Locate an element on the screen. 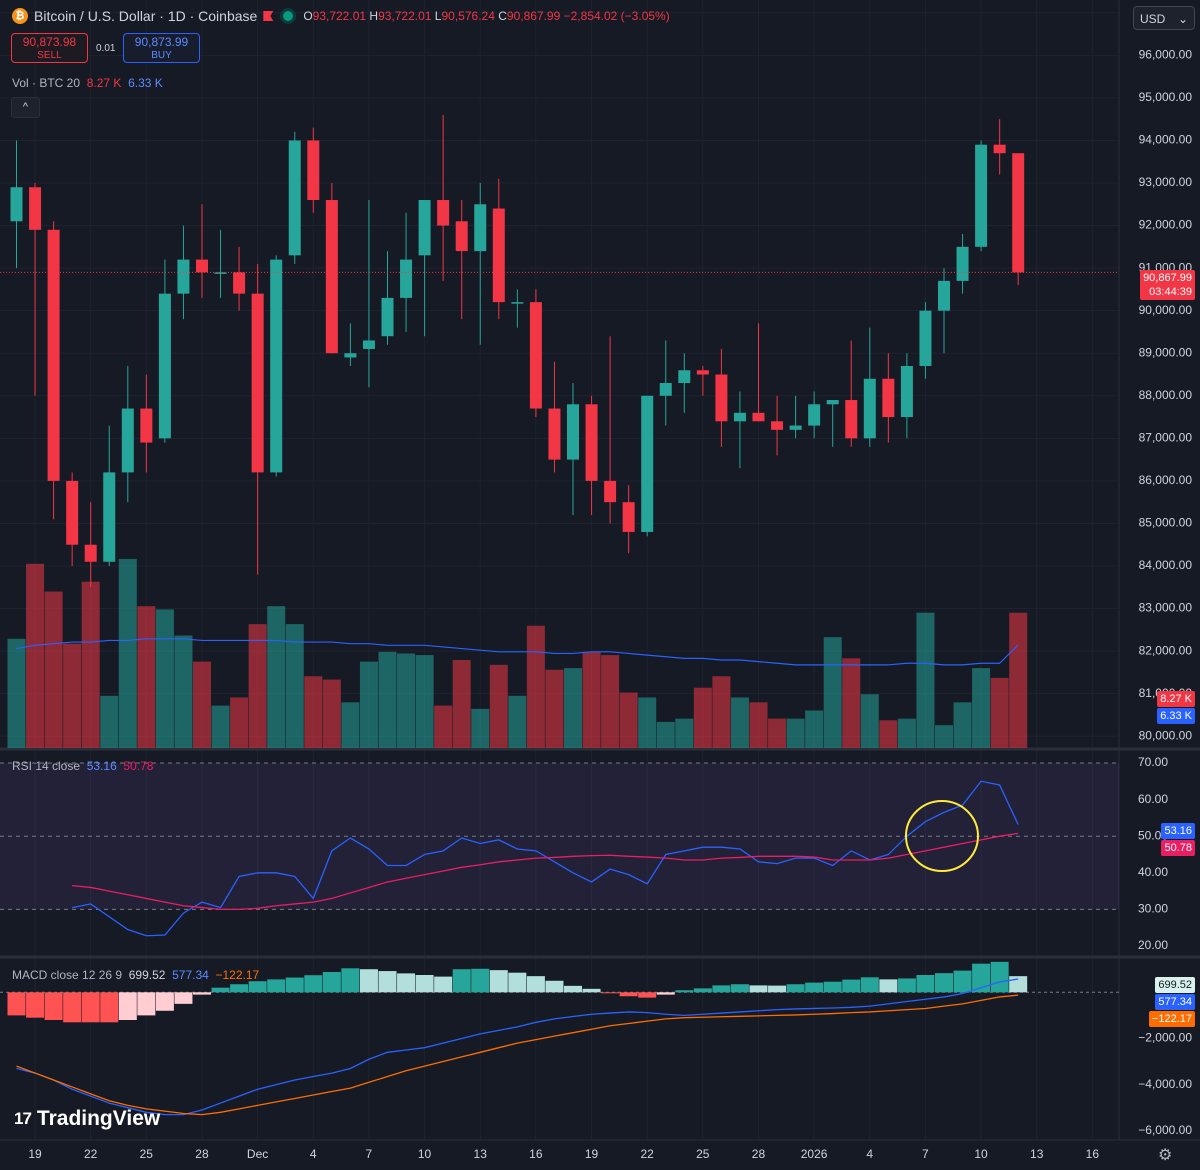 The width and height of the screenshot is (1200, 1170). rsi-axis: 70.00 60.00 50.00 40.00 30.00 20.00 is located at coordinates (1153, 853).